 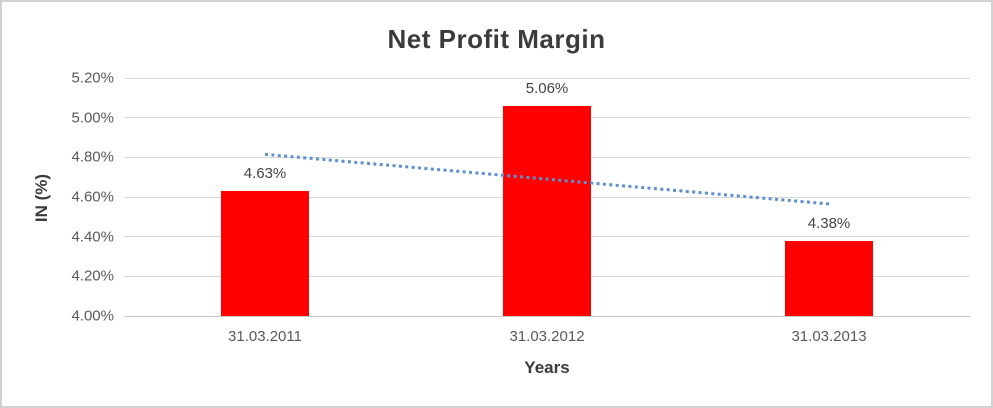 What do you see at coordinates (92, 197) in the screenshot?
I see `y-tick-label: 4.60%` at bounding box center [92, 197].